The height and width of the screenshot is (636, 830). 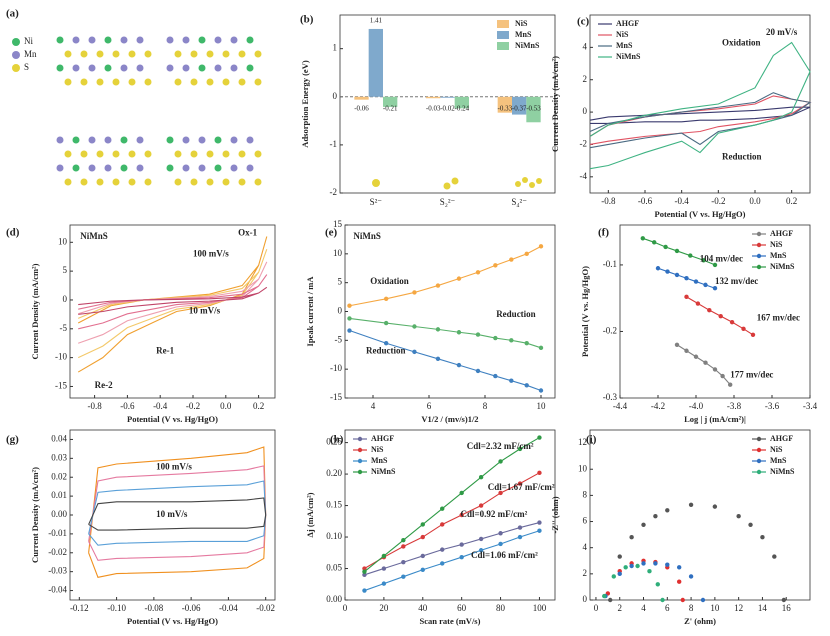 What do you see at coordinates (772, 406) in the screenshot?
I see `x-tick-label: -3.6` at bounding box center [772, 406].